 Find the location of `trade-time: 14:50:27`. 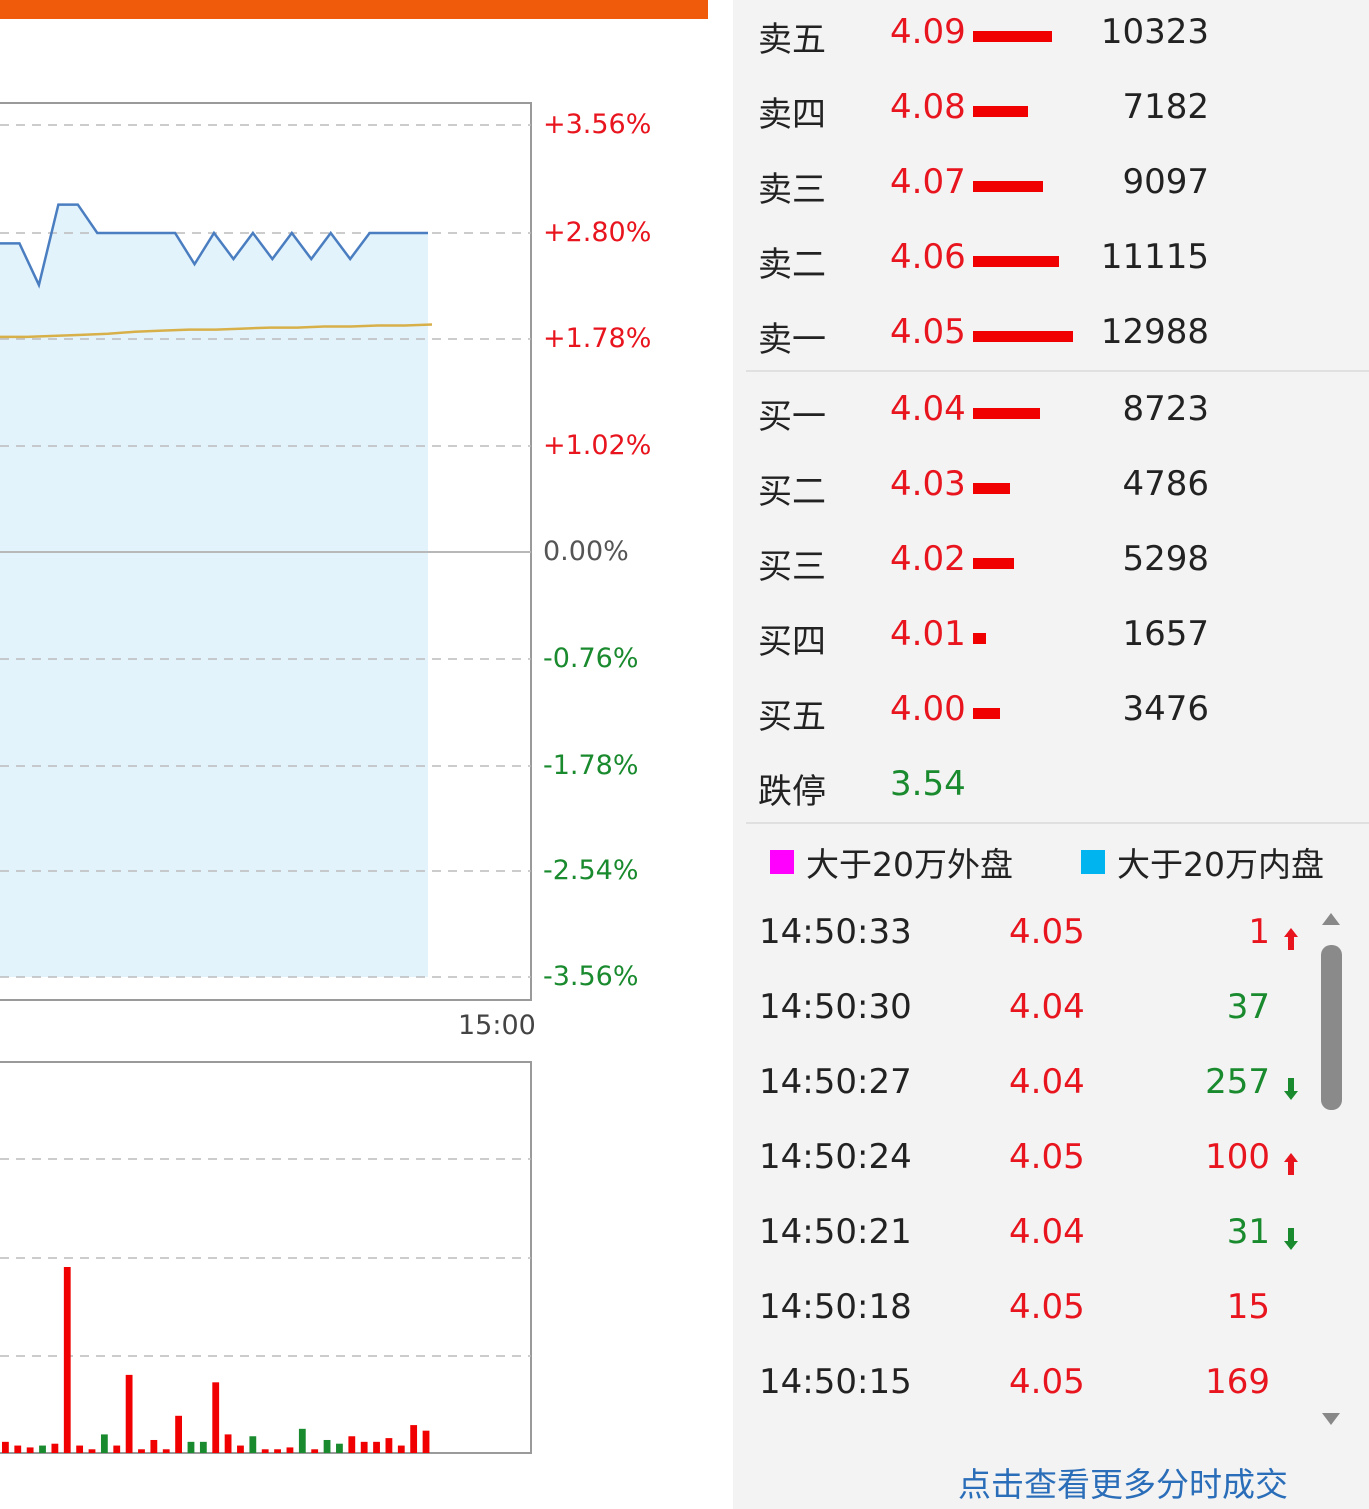

trade-time: 14:50:27 is located at coordinates (835, 1082).